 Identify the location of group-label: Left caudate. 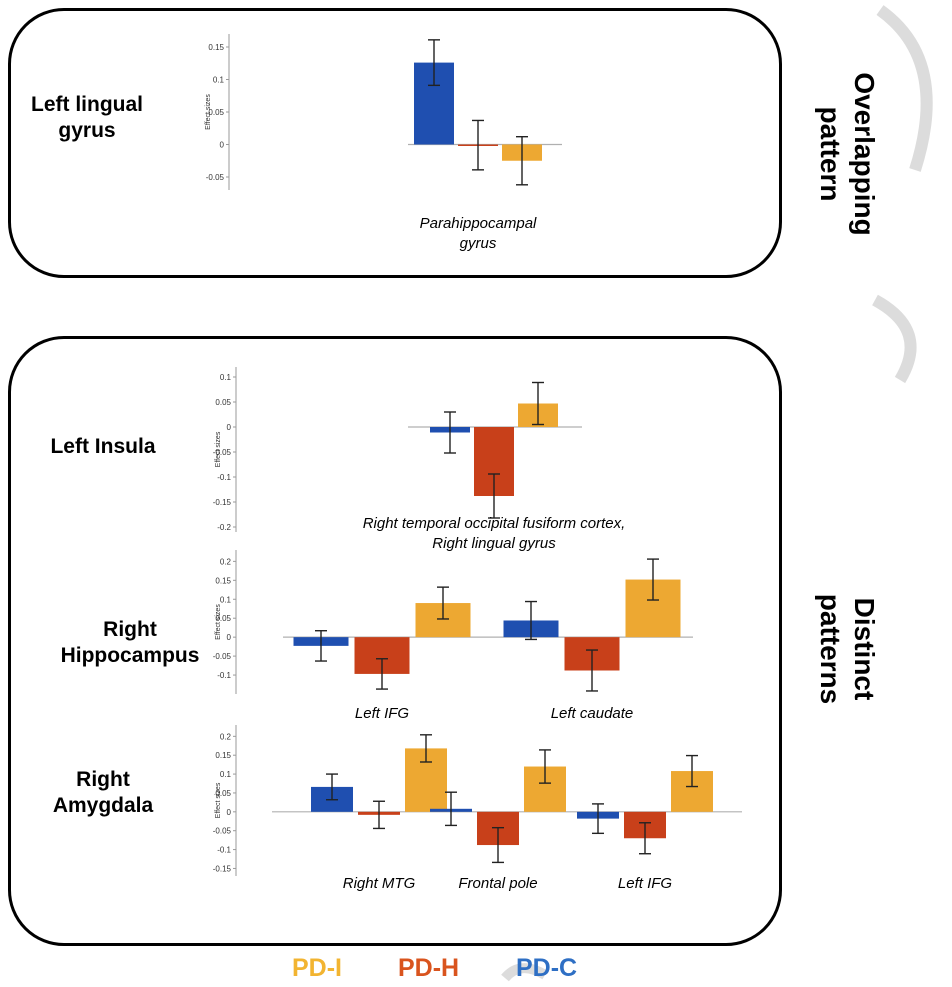
(592, 713).